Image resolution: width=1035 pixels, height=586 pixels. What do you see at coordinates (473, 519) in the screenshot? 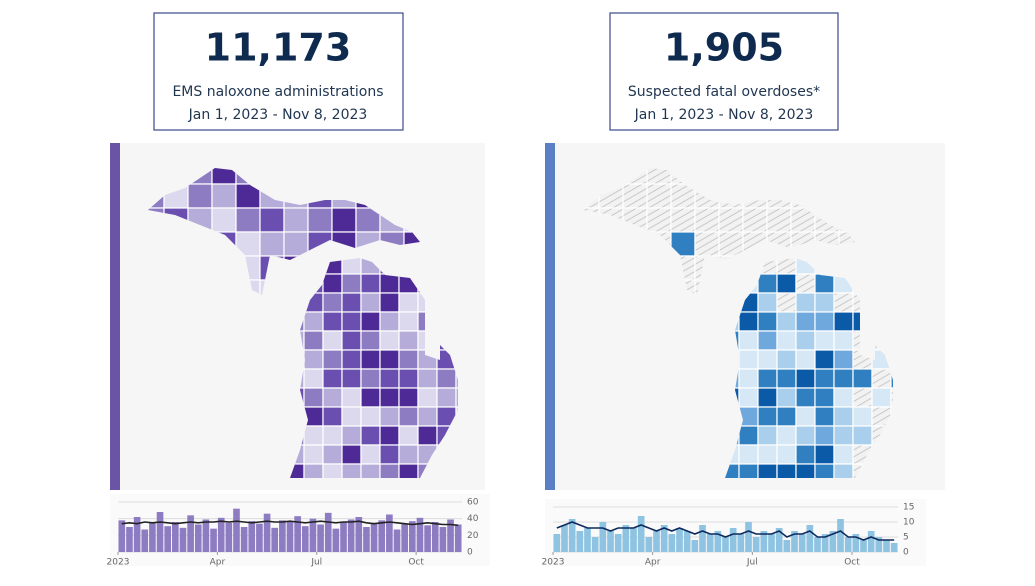
I see `y-tick-label: 40` at bounding box center [473, 519].